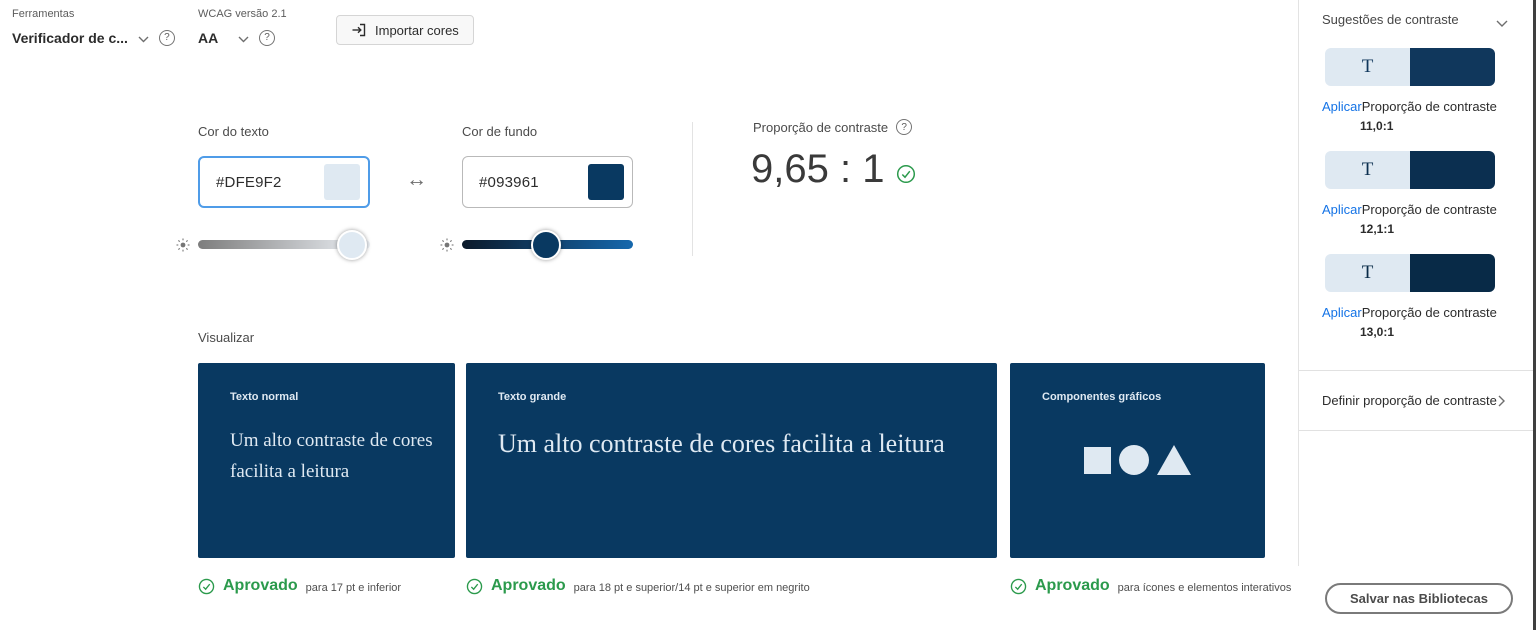  Describe the element at coordinates (236, 37) in the screenshot. I see `wcag-level-selector: AA ?` at that location.